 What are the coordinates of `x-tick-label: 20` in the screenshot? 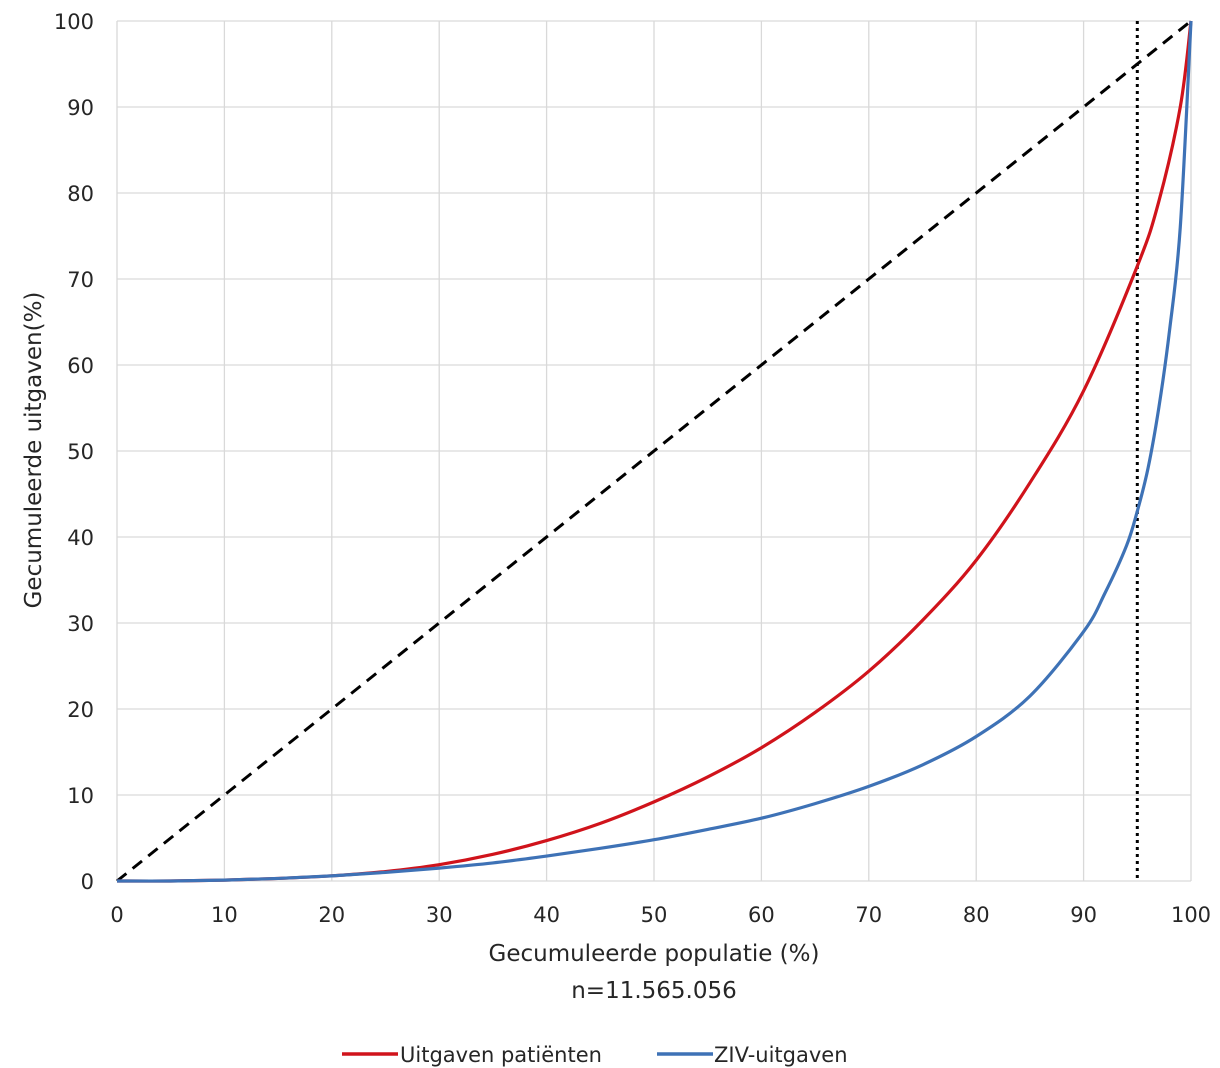 It's located at (331, 915).